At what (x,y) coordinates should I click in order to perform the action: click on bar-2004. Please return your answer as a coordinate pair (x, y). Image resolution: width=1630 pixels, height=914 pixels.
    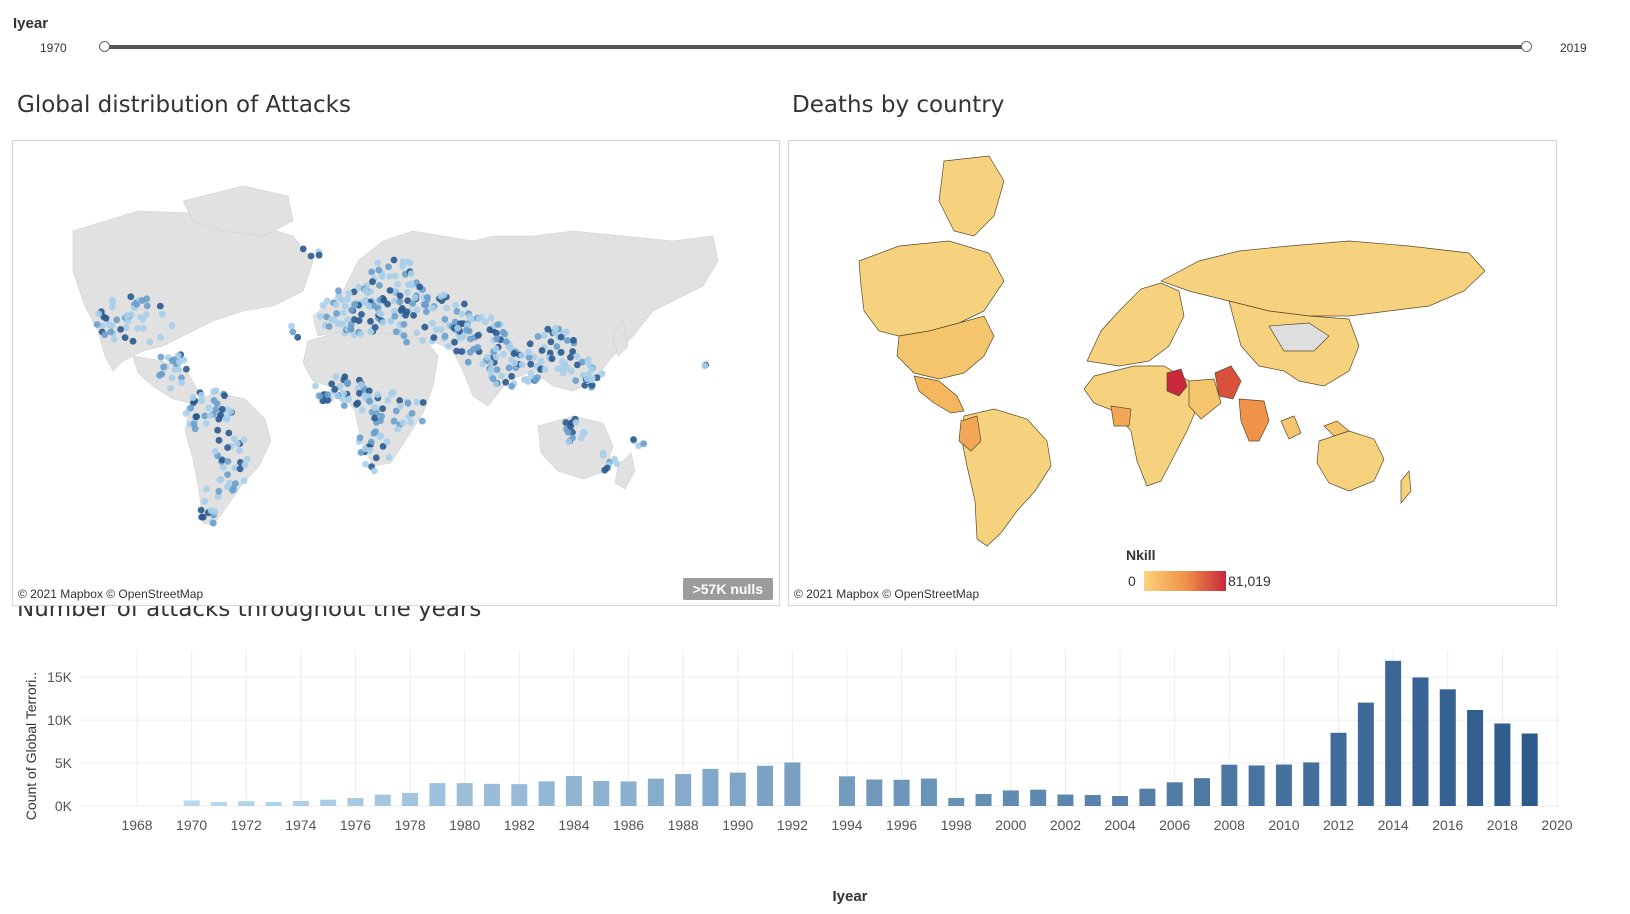
    Looking at the image, I should click on (1120, 800).